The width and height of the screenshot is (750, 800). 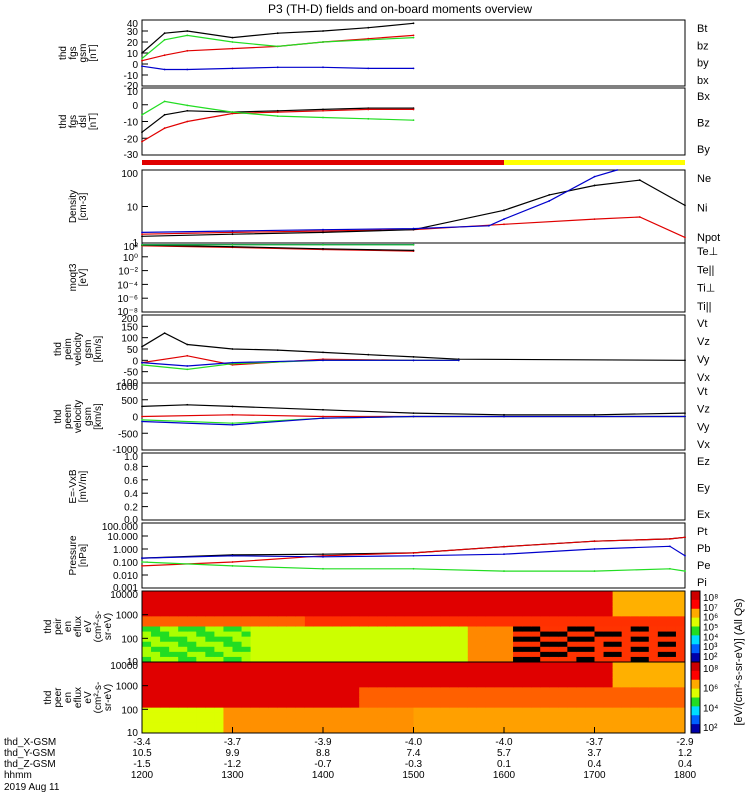 I want to click on series-line-Vy, so click(x=300, y=365).